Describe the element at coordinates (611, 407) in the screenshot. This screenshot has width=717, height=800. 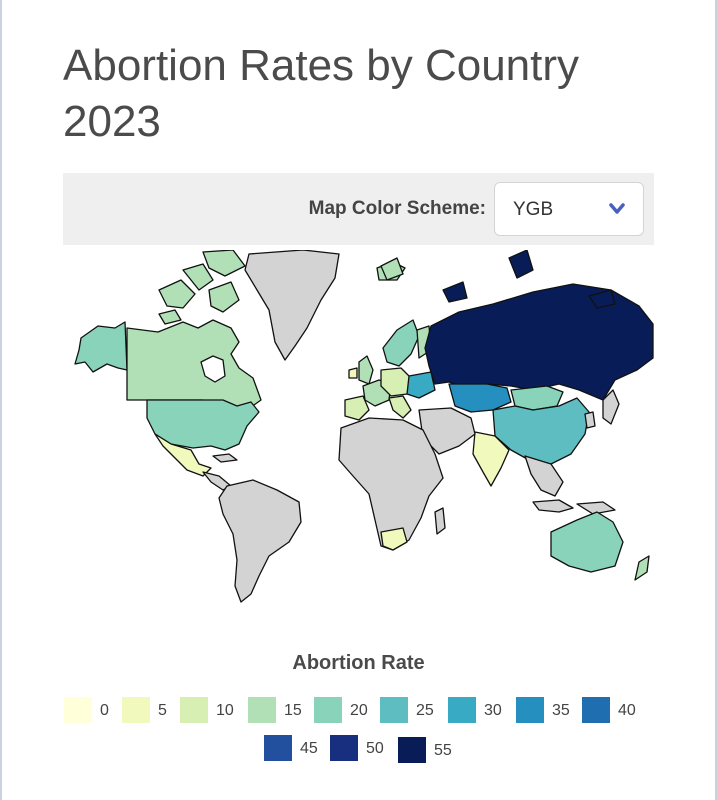
I see `region-japan` at that location.